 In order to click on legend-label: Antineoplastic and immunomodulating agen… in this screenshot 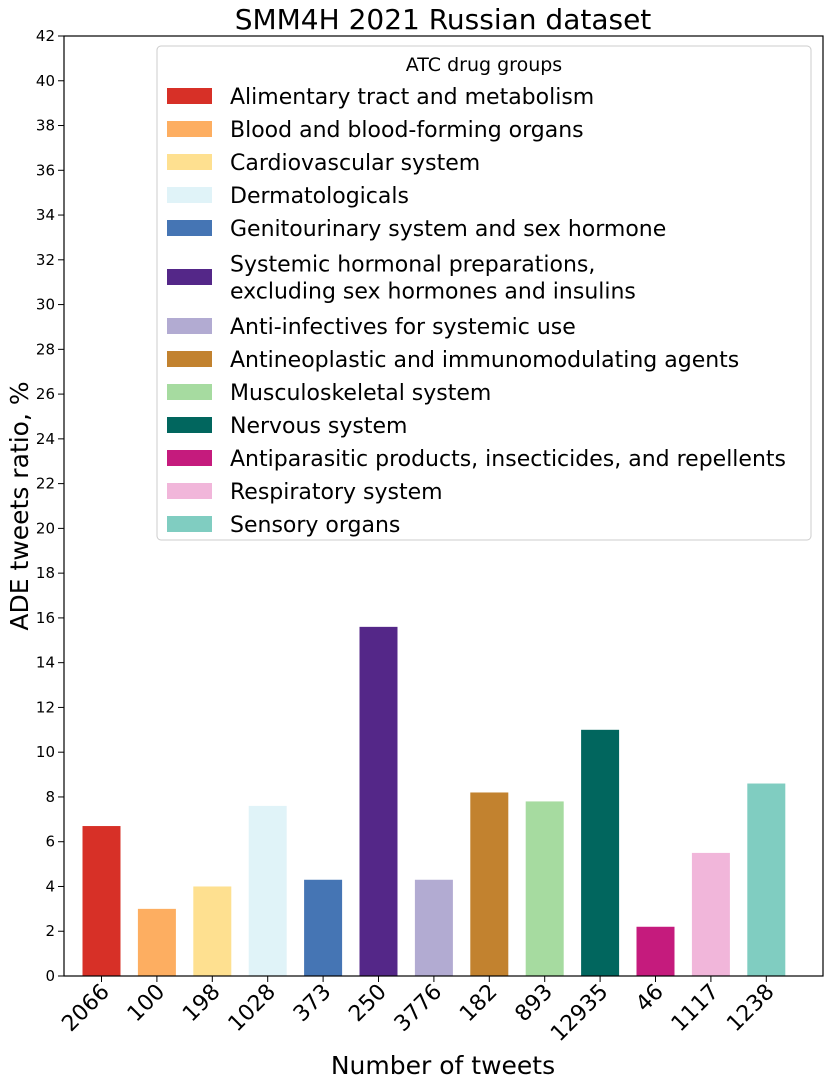, I will do `click(484, 360)`.